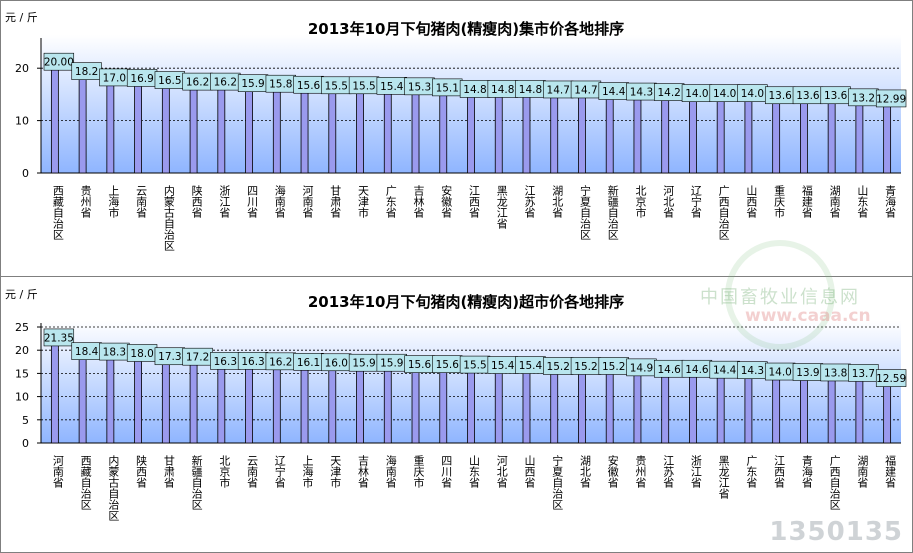  I want to click on data-label: 15.1, so click(447, 88).